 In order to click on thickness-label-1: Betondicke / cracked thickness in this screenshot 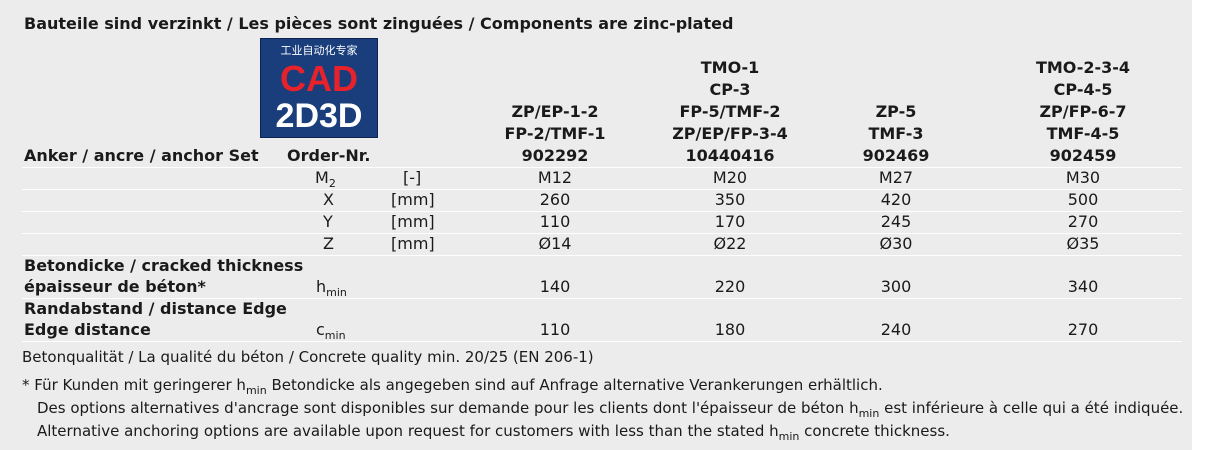, I will do `click(164, 265)`.